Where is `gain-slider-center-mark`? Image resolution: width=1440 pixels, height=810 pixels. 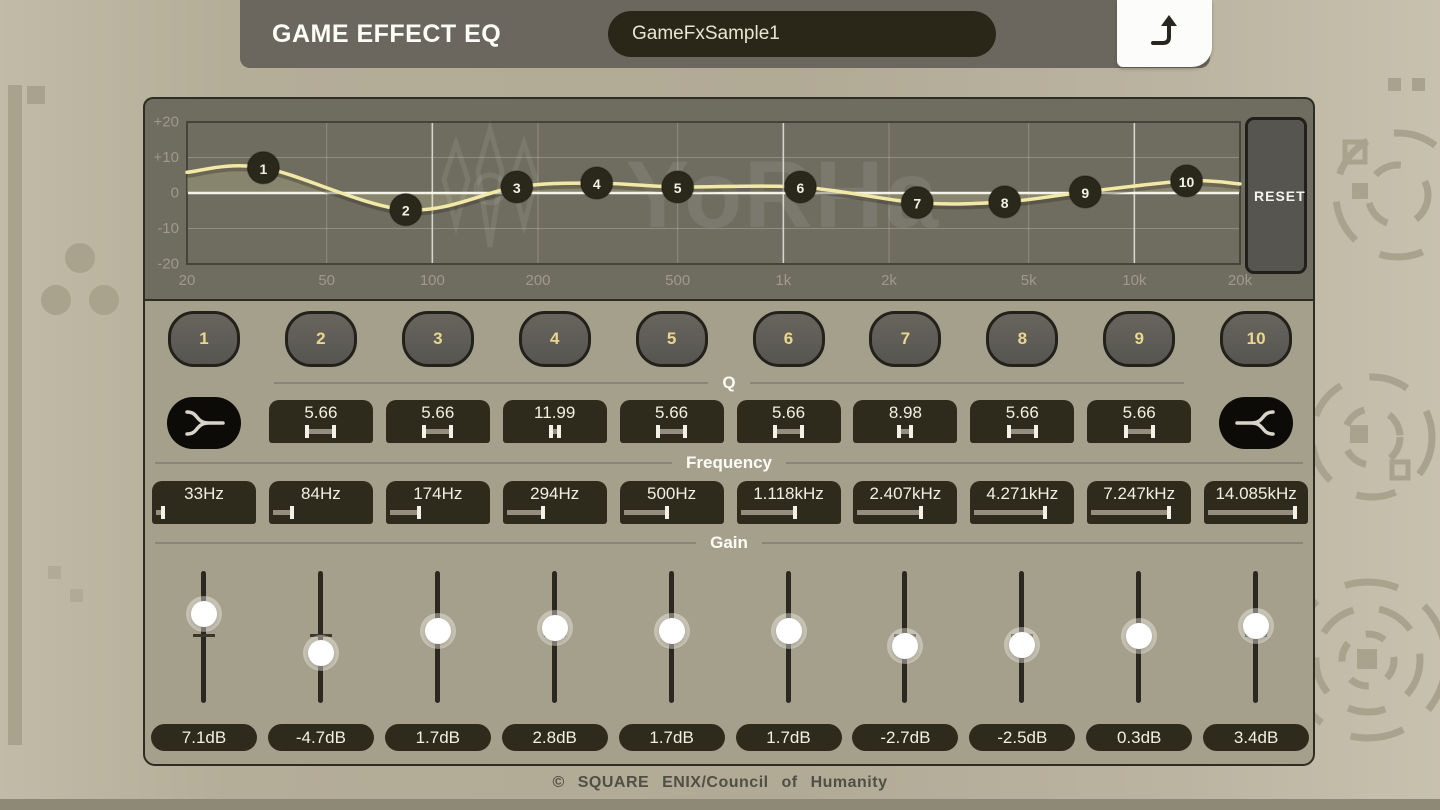 gain-slider-center-mark is located at coordinates (320, 635).